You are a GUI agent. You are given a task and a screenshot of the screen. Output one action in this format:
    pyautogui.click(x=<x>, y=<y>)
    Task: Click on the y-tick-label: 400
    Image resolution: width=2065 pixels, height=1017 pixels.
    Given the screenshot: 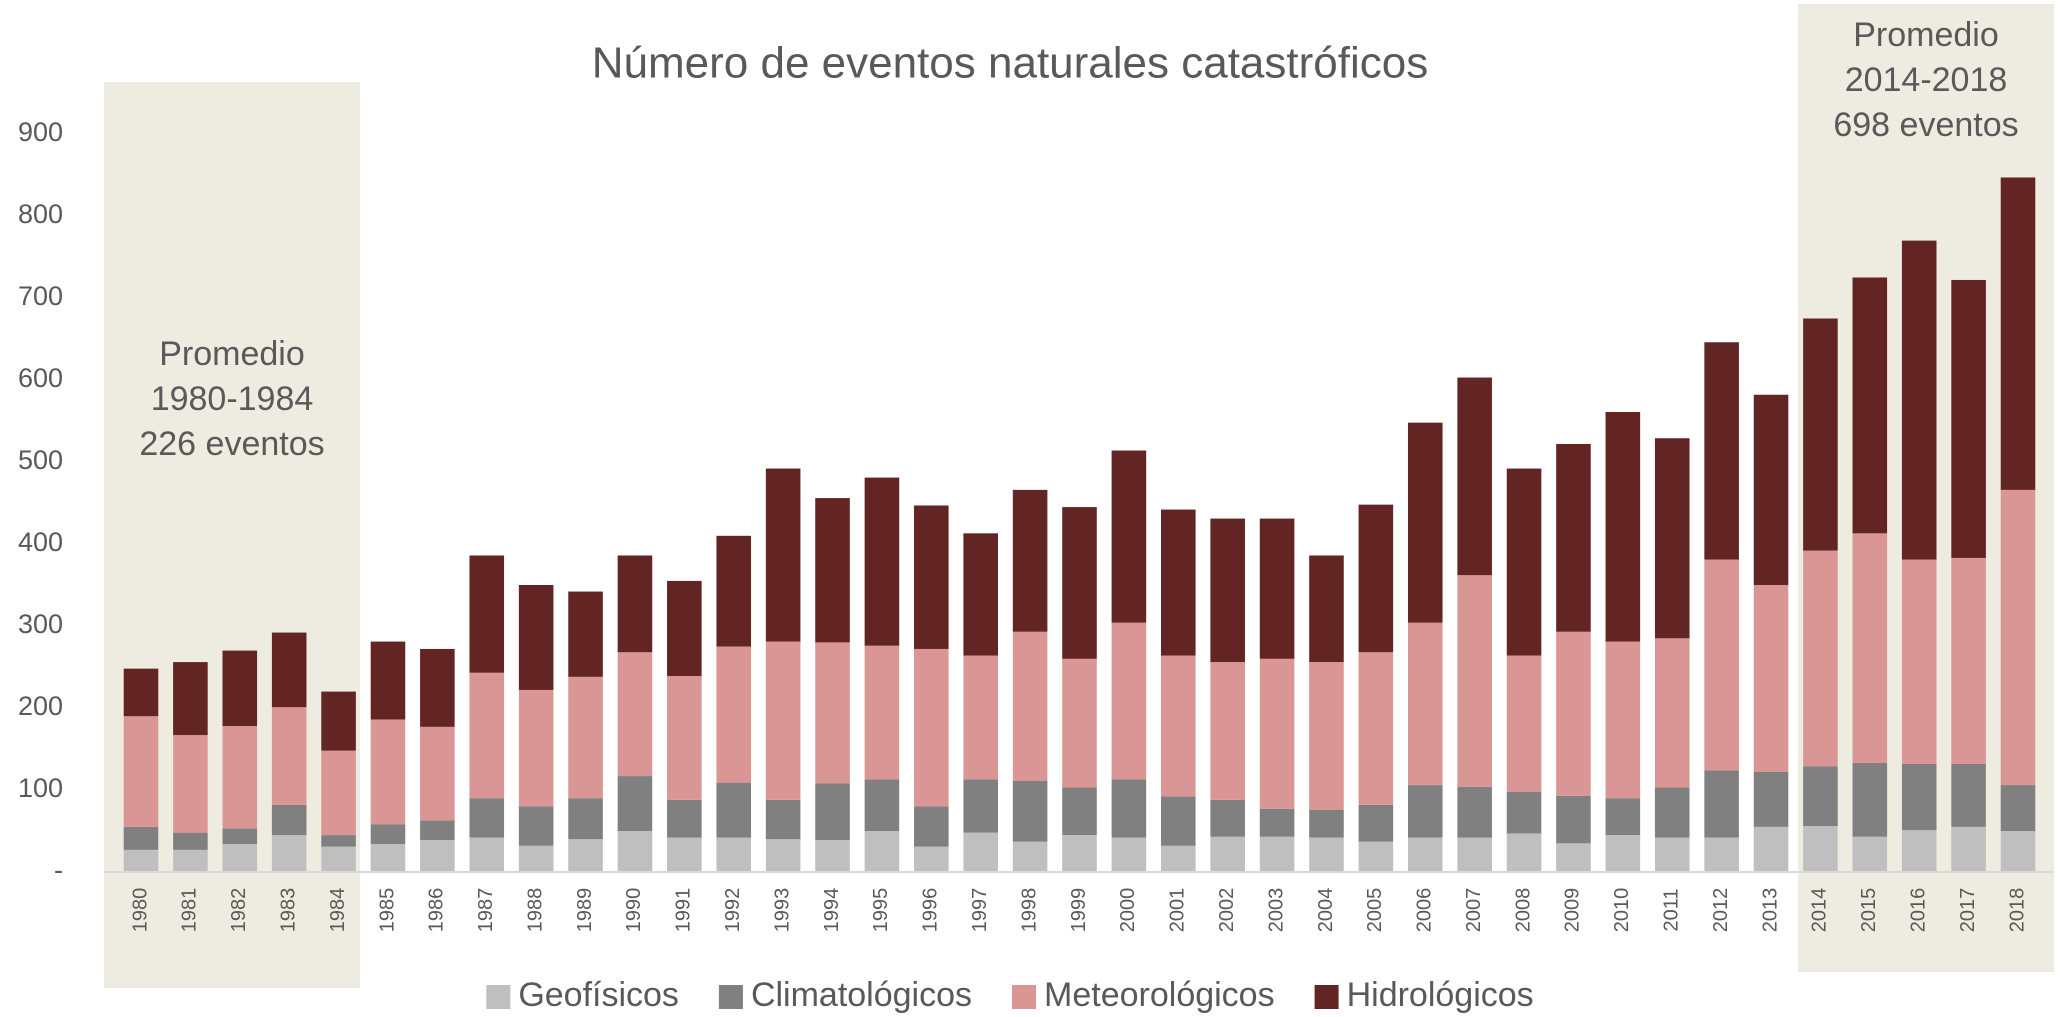 What is the action you would take?
    pyautogui.click(x=40, y=542)
    